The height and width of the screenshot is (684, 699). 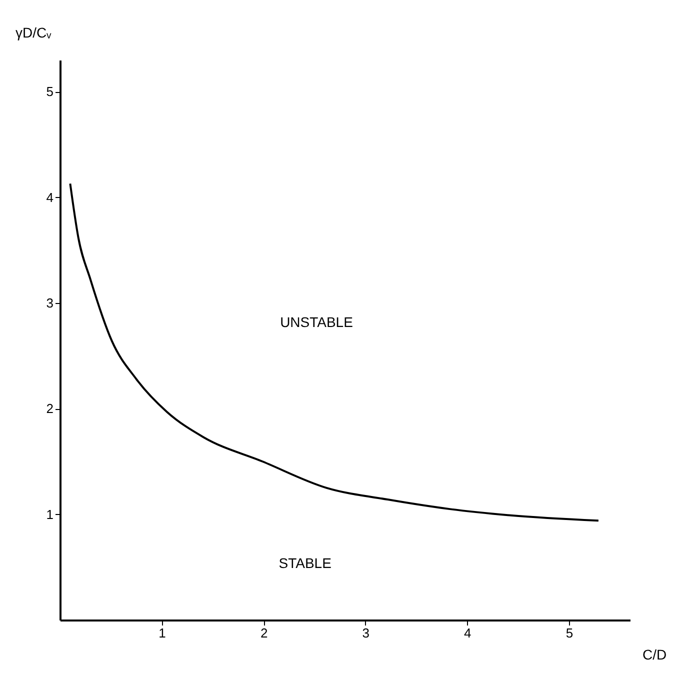 I want to click on x-tick-label: 1, so click(x=162, y=633).